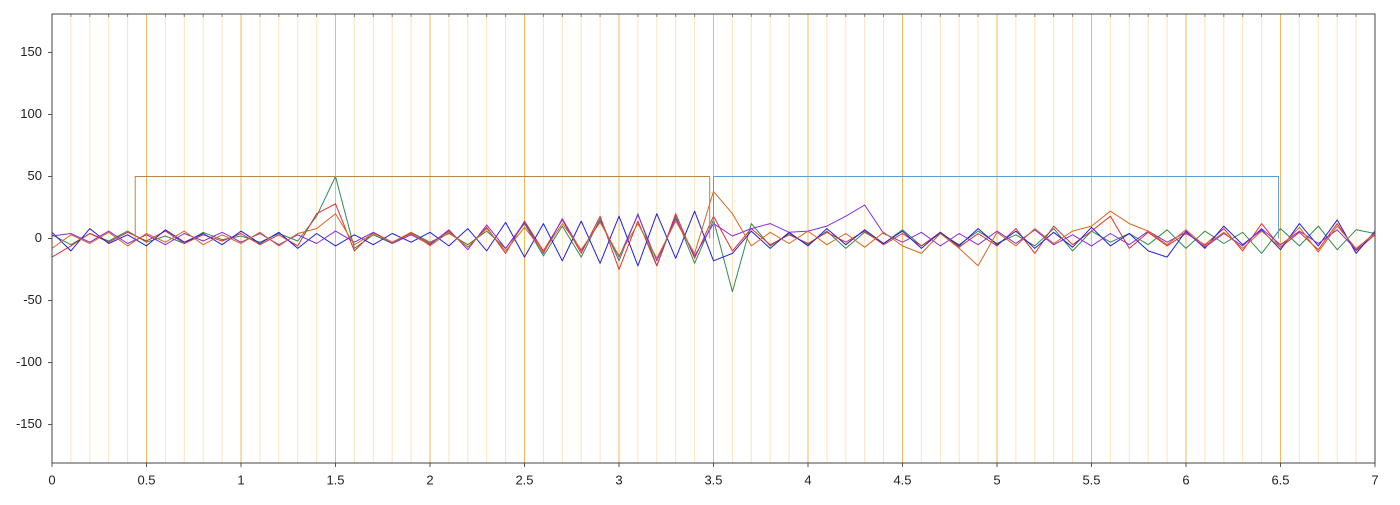 The width and height of the screenshot is (1400, 505). What do you see at coordinates (429, 479) in the screenshot?
I see `x-tick-label: 2` at bounding box center [429, 479].